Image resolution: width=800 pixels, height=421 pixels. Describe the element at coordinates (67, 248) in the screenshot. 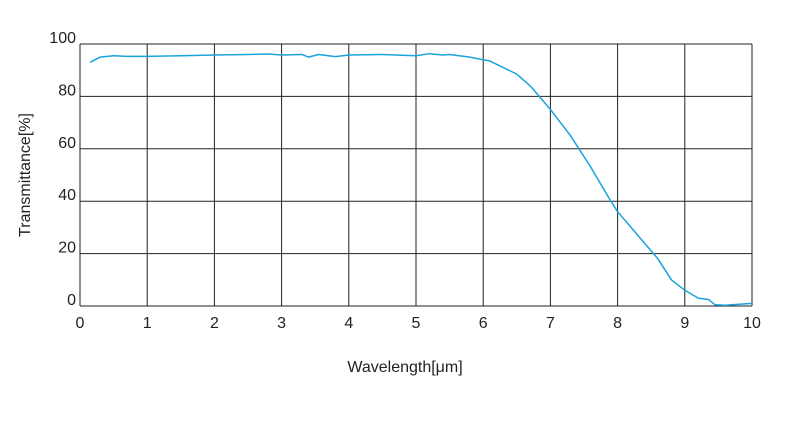

I see `y-tick-label: 20` at that location.